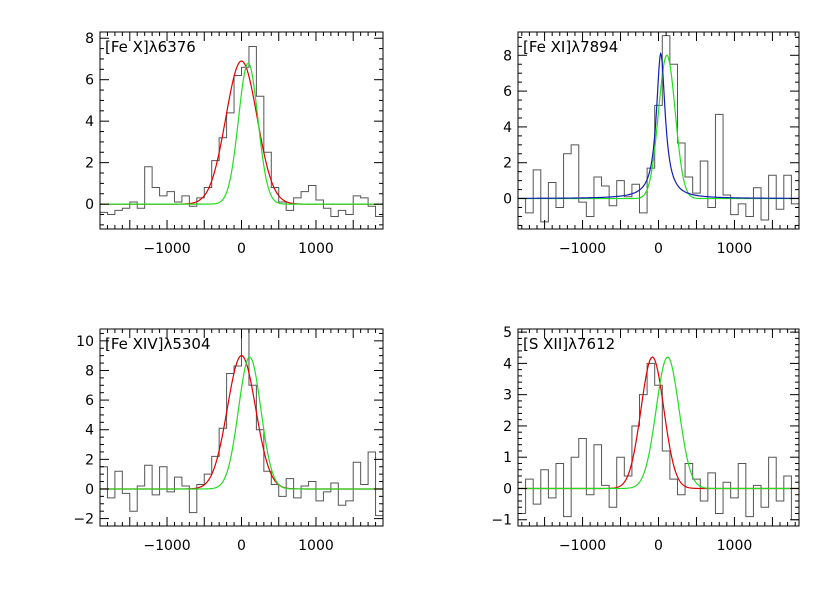  I want to click on y-tick-label: 5, so click(507, 333).